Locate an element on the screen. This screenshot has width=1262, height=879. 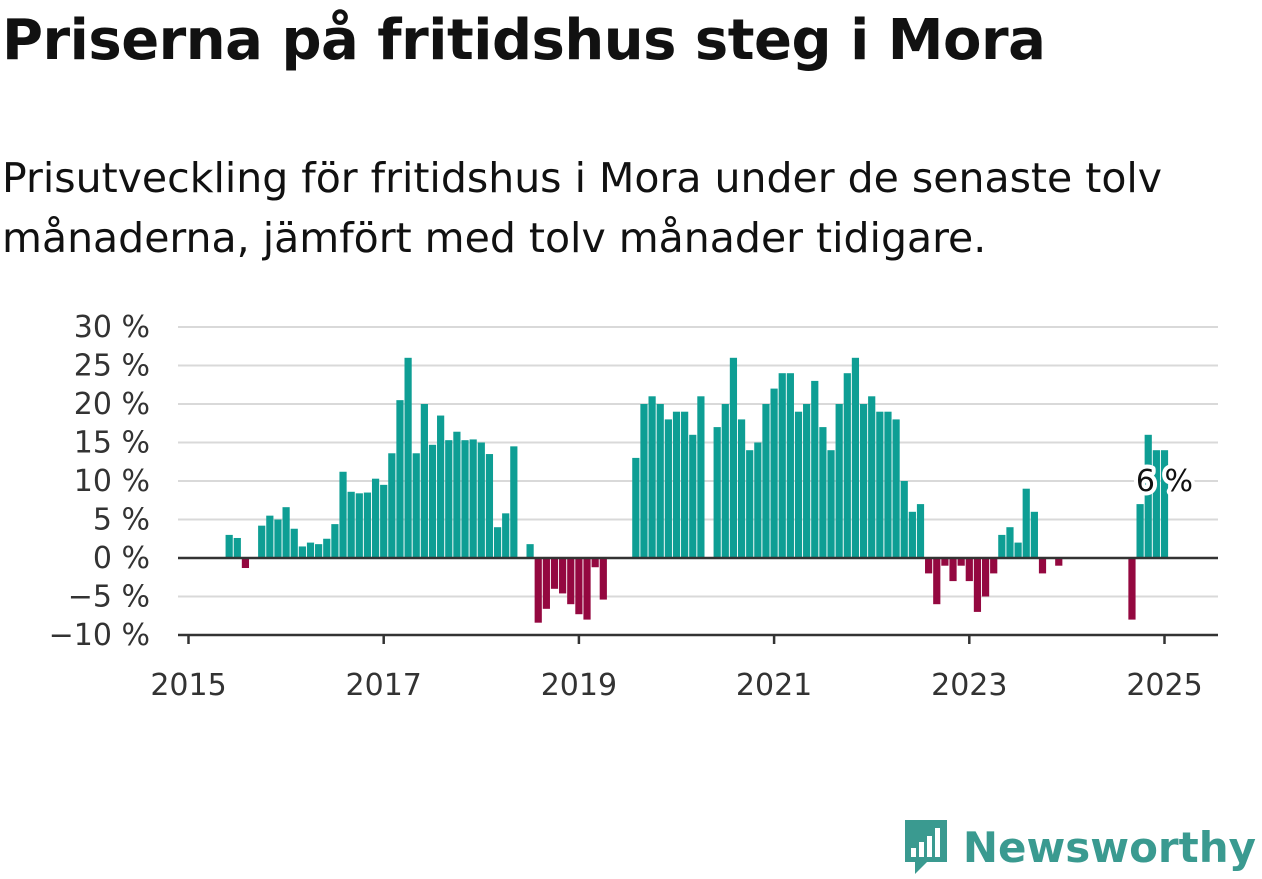
chart-title: Priserna på fritidshus steg i Mora is located at coordinates (524, 40).